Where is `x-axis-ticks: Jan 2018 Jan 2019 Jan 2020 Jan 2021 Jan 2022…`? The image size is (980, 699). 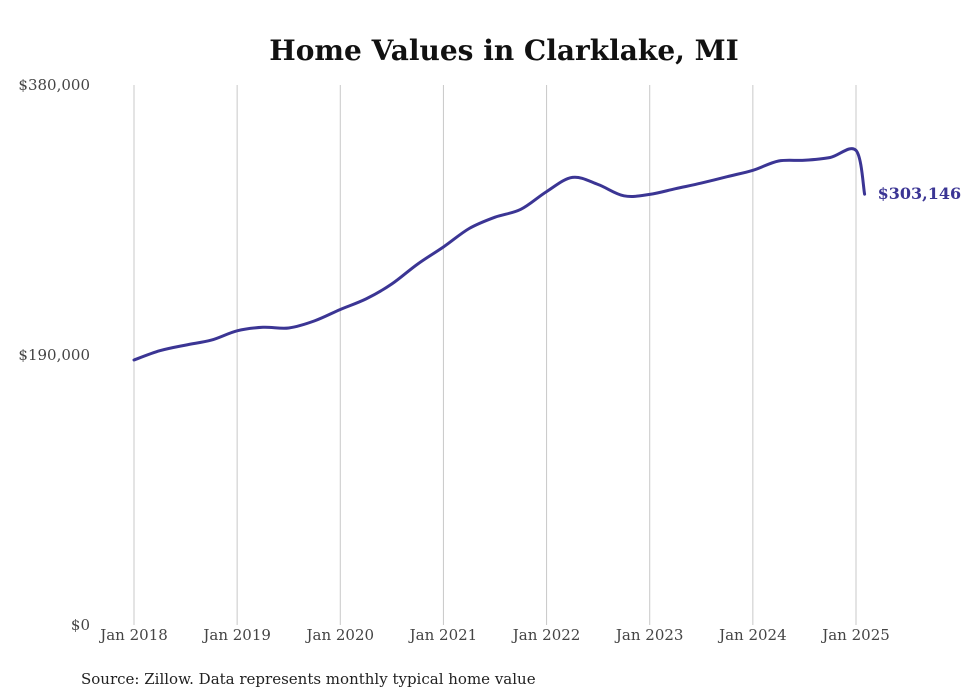
x-axis-ticks: Jan 2018 Jan 2019 Jan 2020 Jan 2021 Jan 2022… is located at coordinates (494, 635).